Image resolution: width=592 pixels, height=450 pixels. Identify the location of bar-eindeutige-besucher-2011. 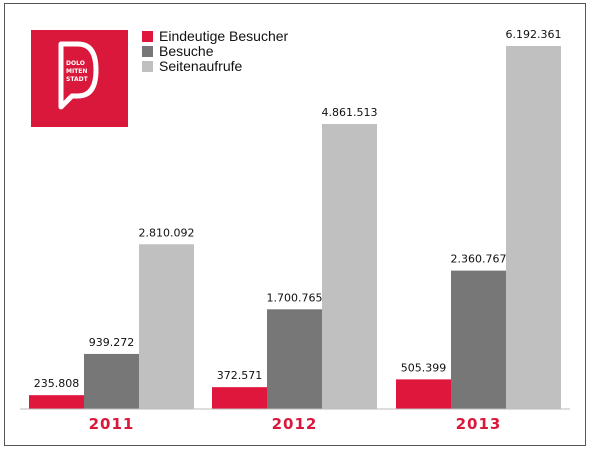
(56, 402).